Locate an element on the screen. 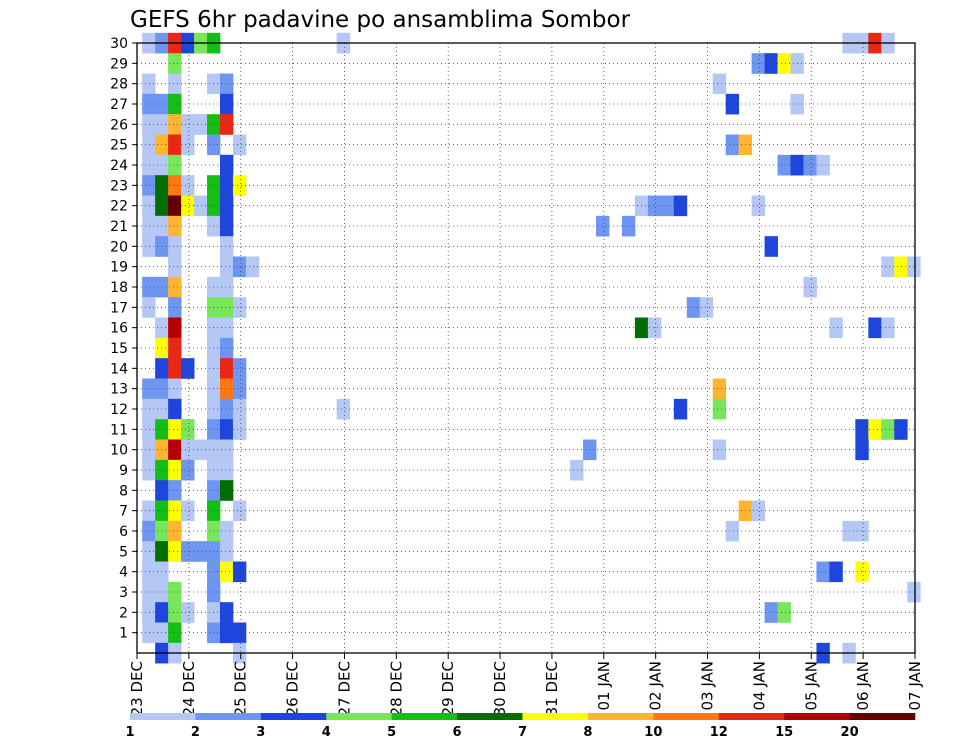  x-tick-label: 02 JAN is located at coordinates (656, 686).